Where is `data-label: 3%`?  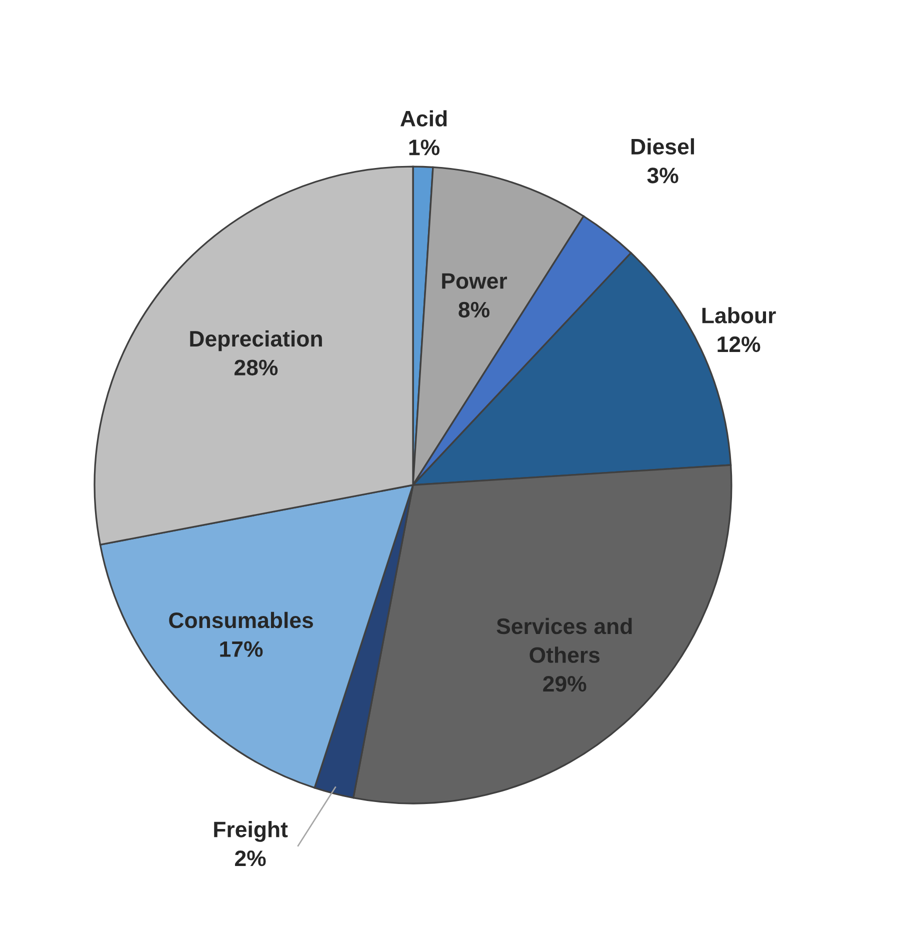 data-label: 3% is located at coordinates (662, 176).